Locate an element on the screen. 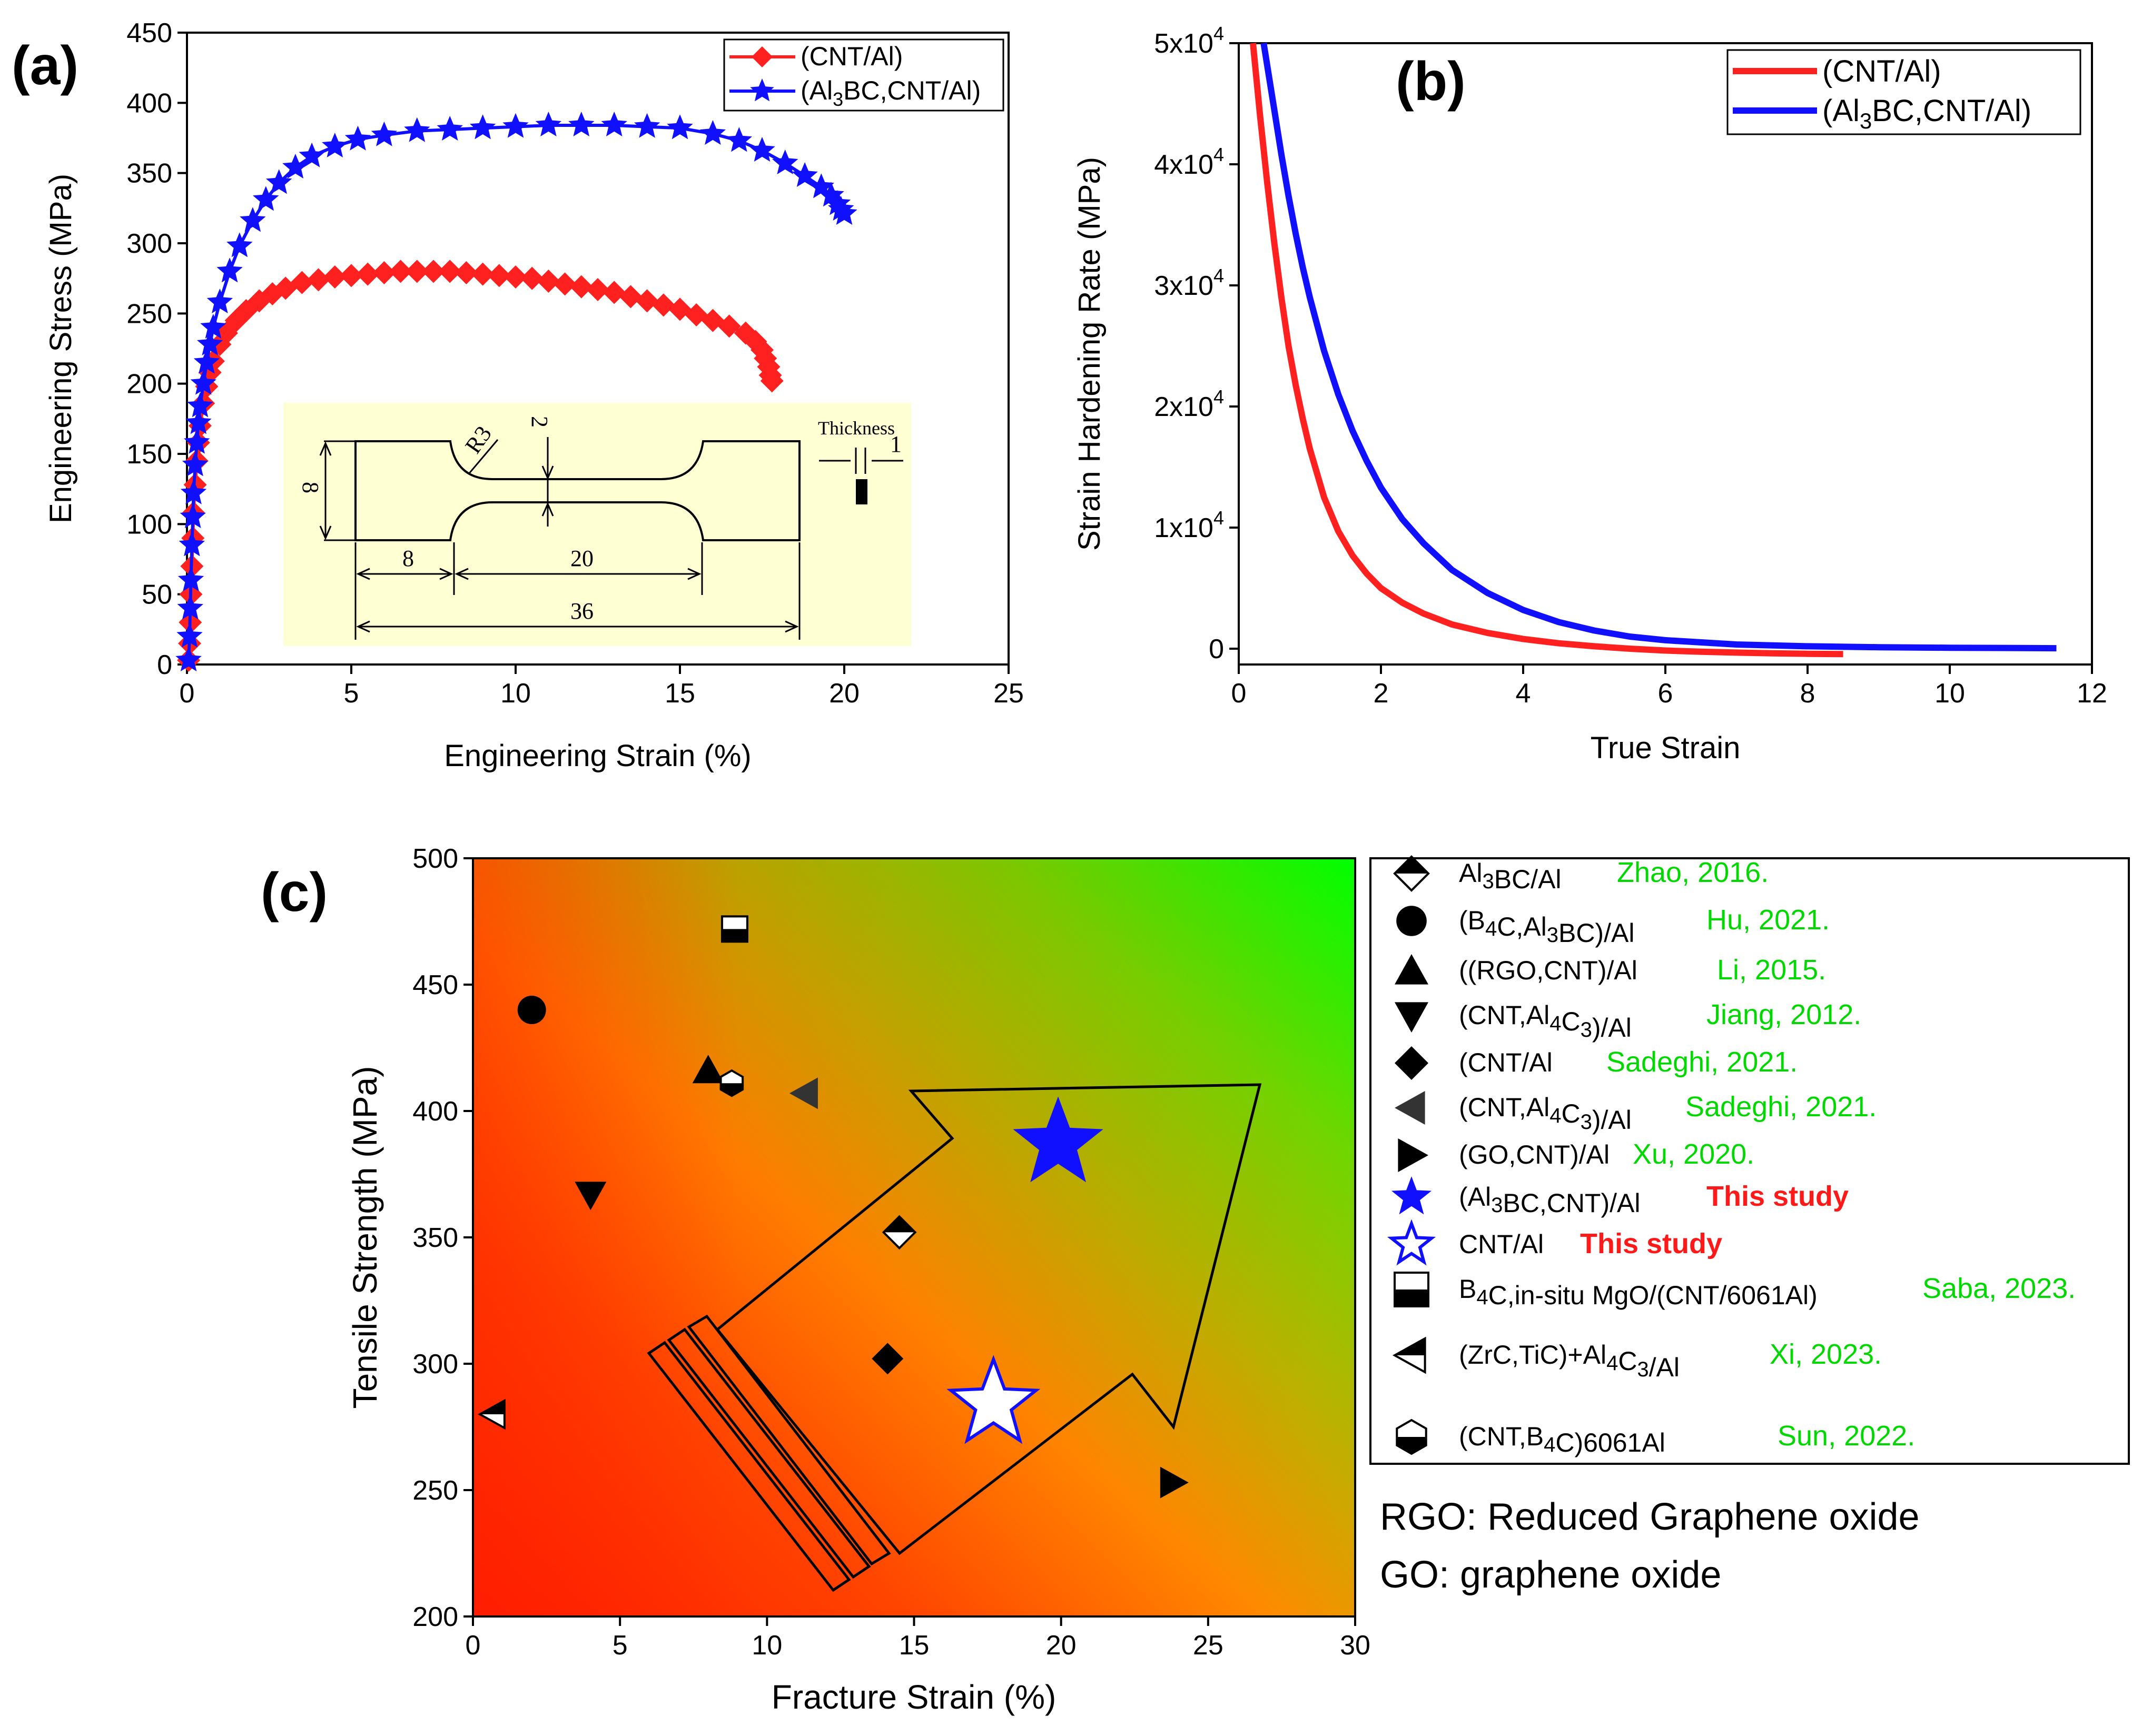 This screenshot has height=1736, width=2142. x-tick-label: 4 is located at coordinates (1523, 693).